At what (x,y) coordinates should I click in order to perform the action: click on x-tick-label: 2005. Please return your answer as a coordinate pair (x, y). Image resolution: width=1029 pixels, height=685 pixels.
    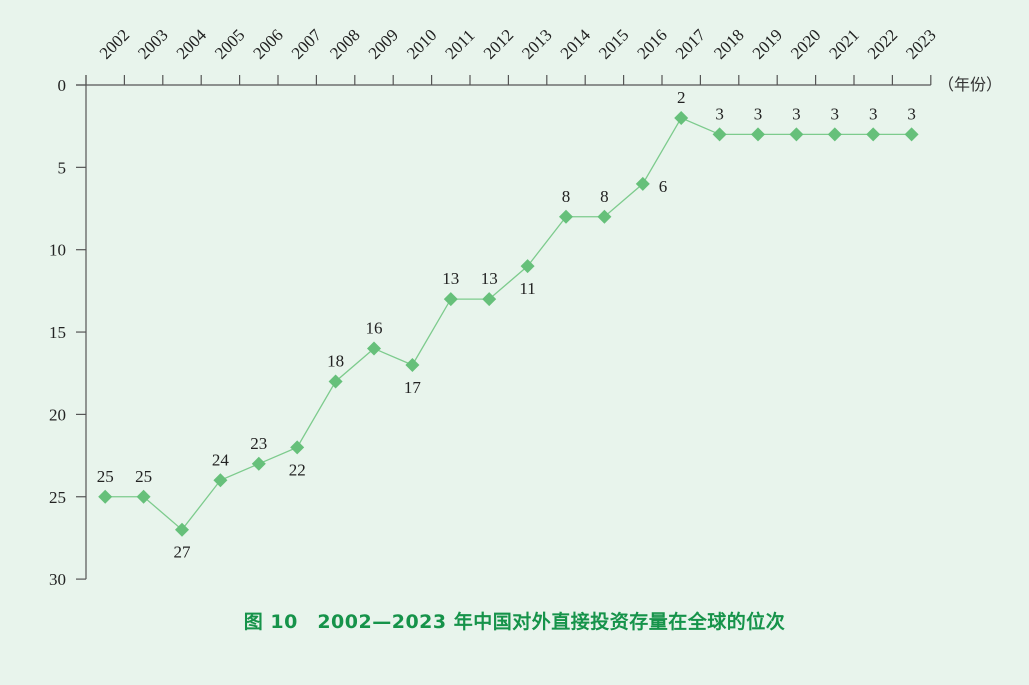
    Looking at the image, I should click on (229, 43).